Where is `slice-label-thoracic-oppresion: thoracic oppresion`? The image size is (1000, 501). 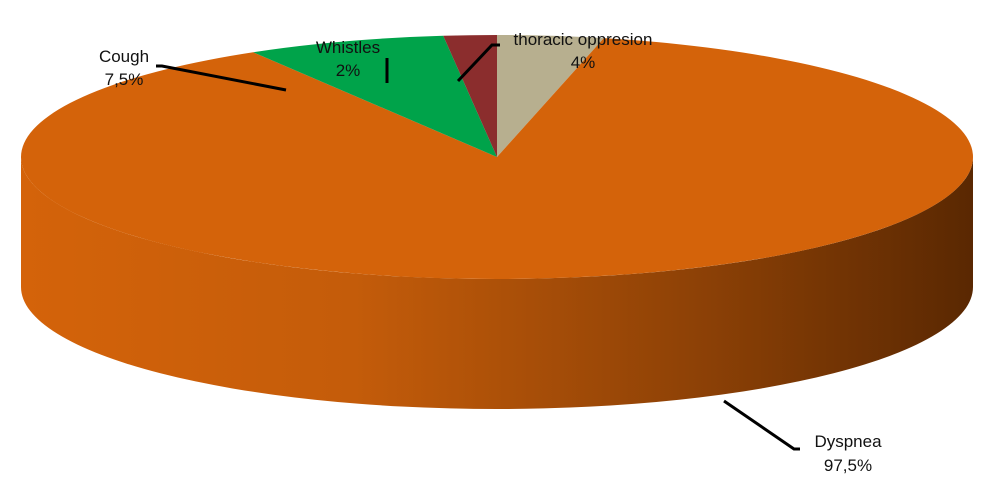 slice-label-thoracic-oppresion: thoracic oppresion is located at coordinates (583, 39).